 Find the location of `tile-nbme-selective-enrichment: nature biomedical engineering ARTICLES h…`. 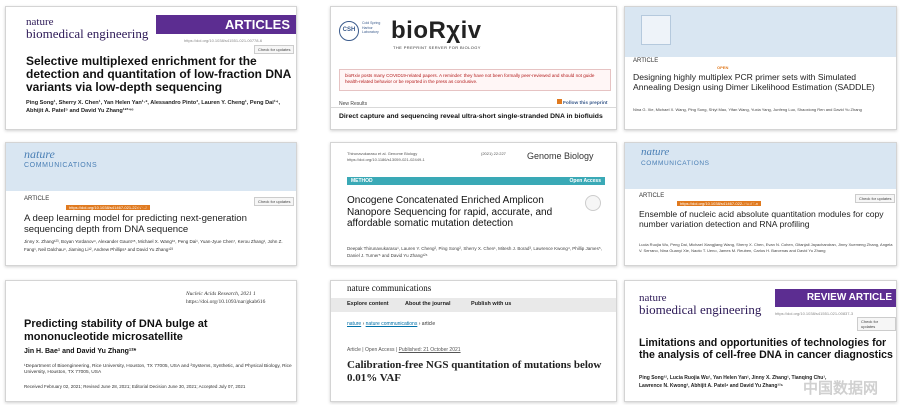

tile-nbme-selective-enrichment: nature biomedical engineering ARTICLES h… is located at coordinates (151, 68).